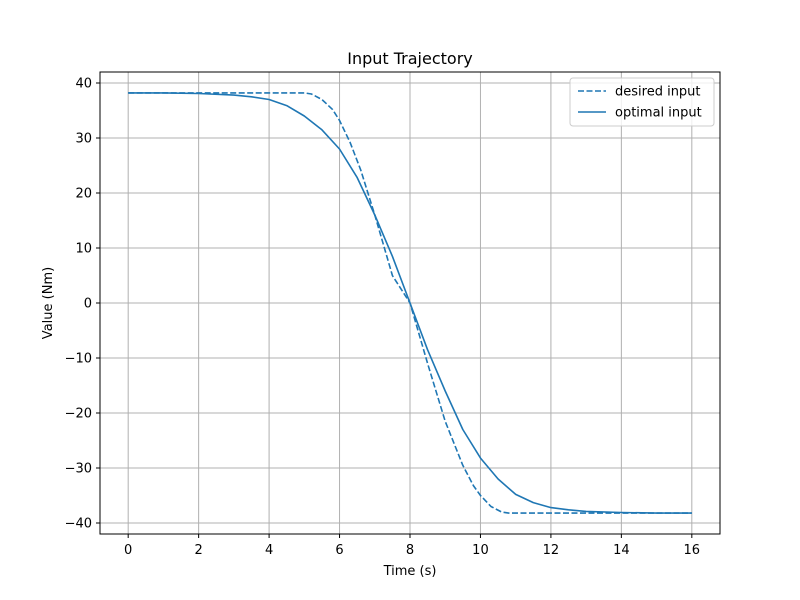 The image size is (800, 600). What do you see at coordinates (48, 303) in the screenshot?
I see `y-axis-label: Value (Nm)` at bounding box center [48, 303].